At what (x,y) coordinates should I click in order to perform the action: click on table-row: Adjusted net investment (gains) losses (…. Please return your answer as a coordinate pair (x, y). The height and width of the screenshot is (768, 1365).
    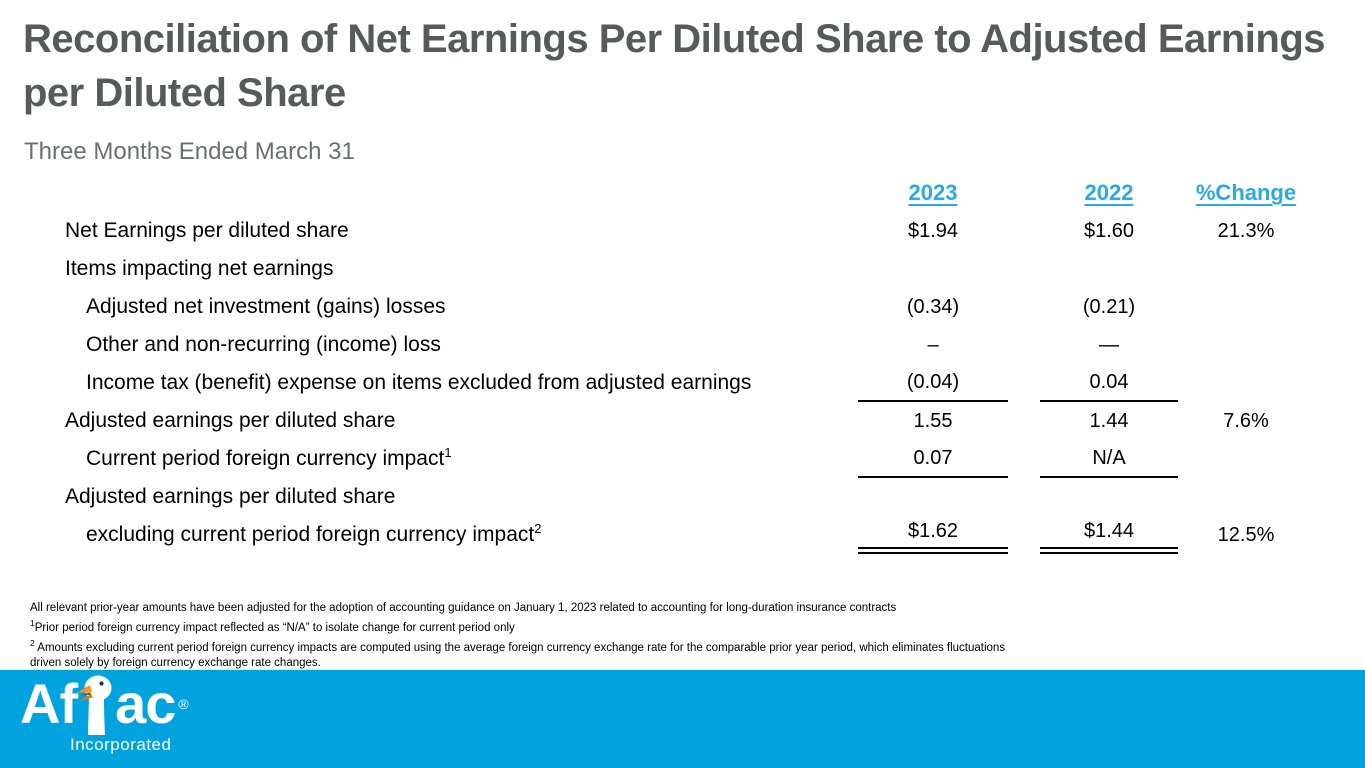
    Looking at the image, I should click on (687, 307).